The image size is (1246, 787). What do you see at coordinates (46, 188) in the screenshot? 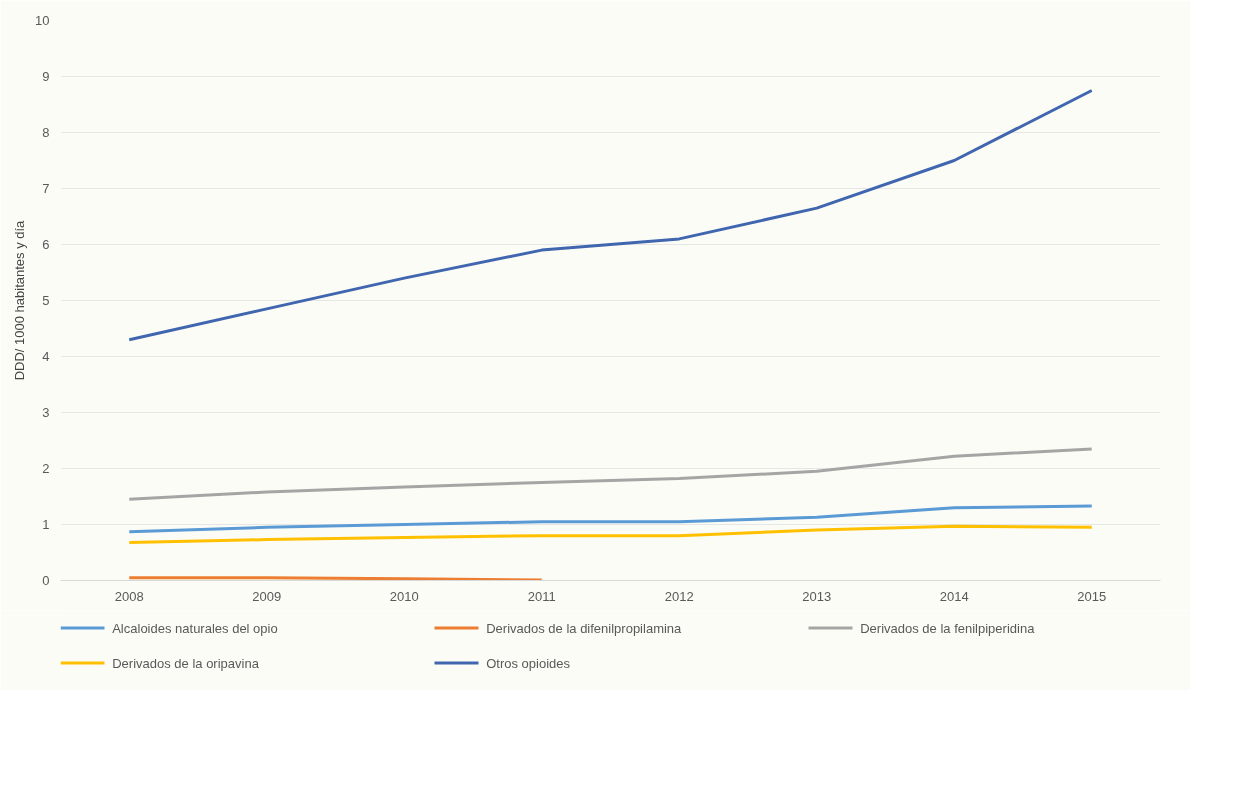
I see `y-tick-label: 7` at bounding box center [46, 188].